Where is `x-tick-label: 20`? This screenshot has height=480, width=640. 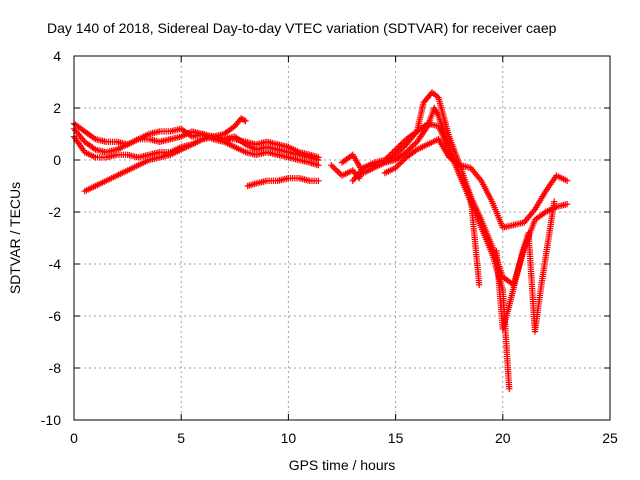
x-tick-label: 20 is located at coordinates (503, 438).